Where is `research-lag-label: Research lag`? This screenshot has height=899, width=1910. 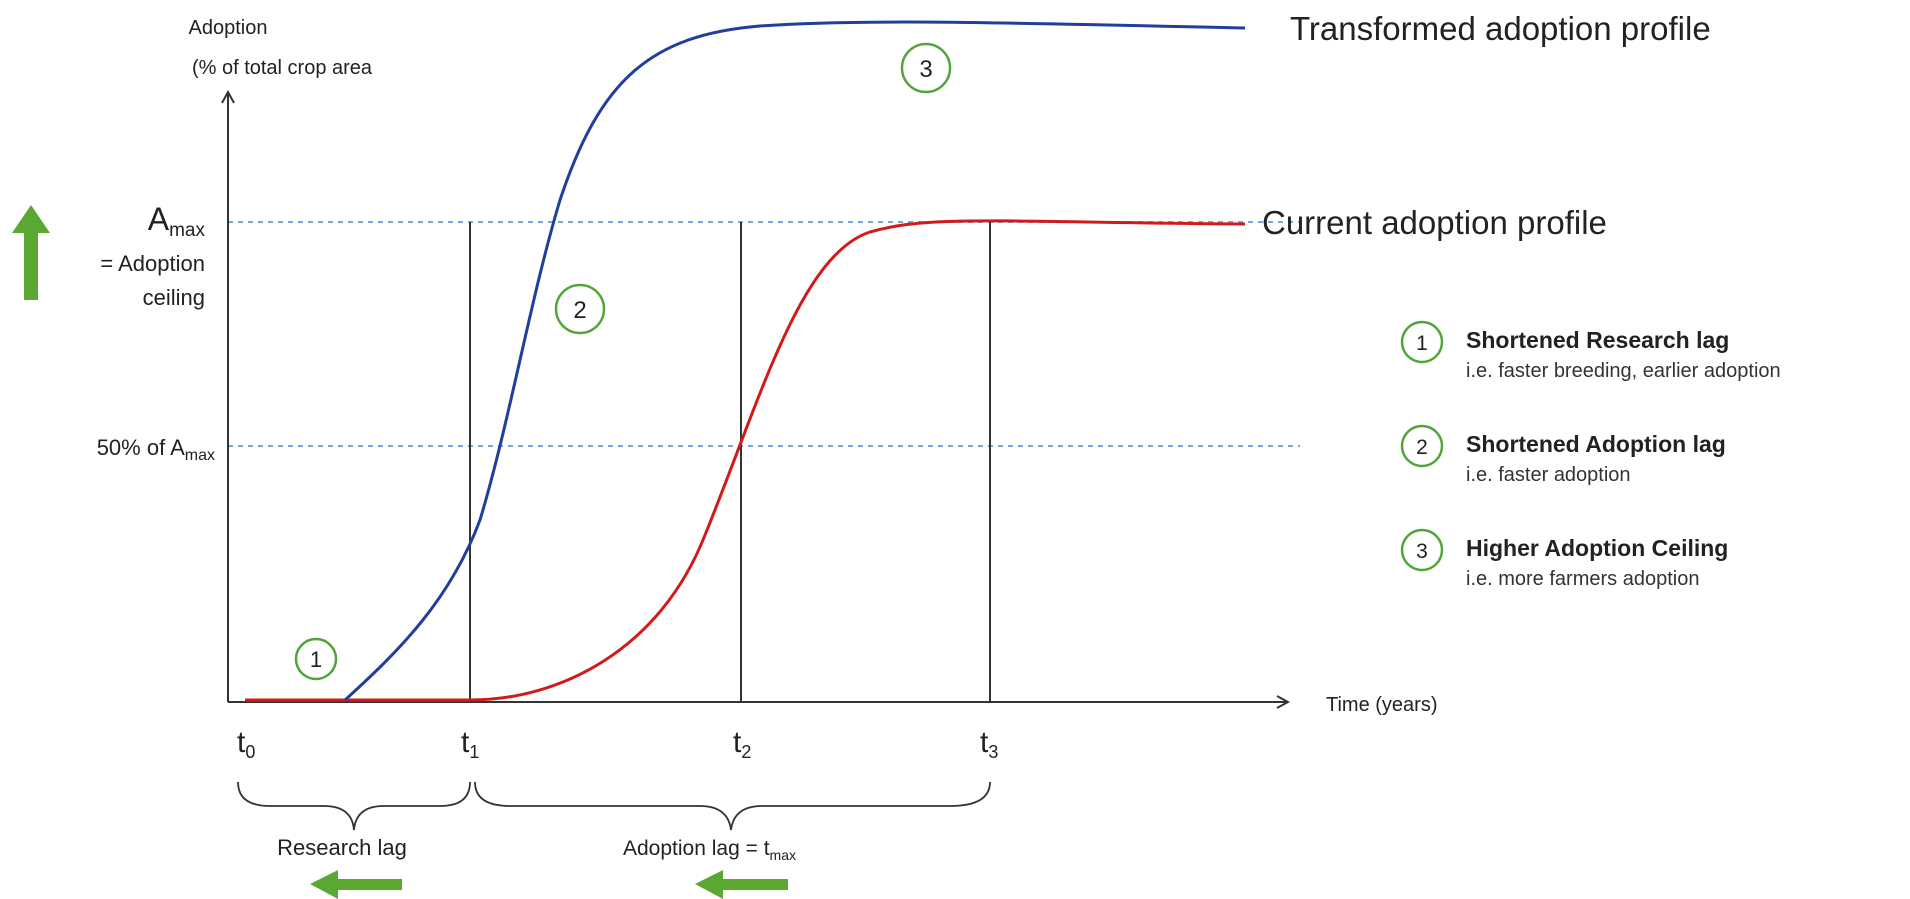
research-lag-label: Research lag is located at coordinates (342, 847).